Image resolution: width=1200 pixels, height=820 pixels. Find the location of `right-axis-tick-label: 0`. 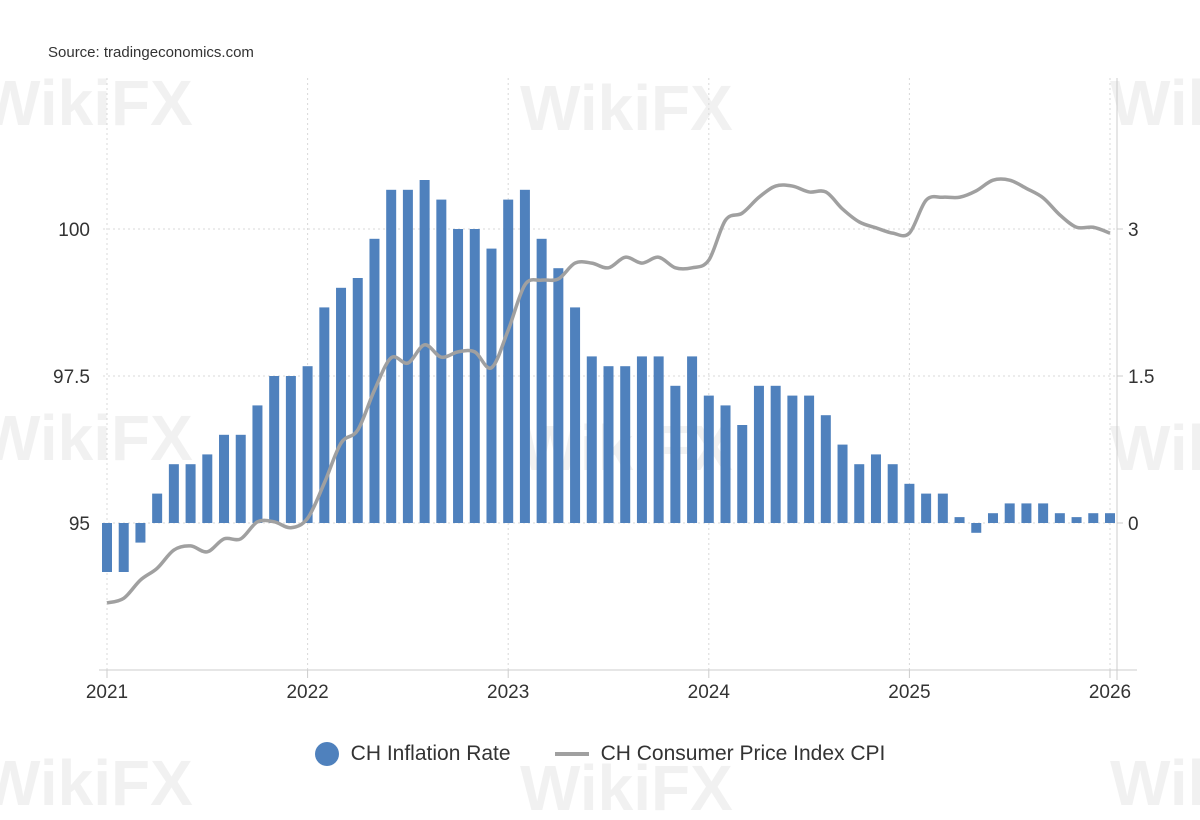

right-axis-tick-label: 0 is located at coordinates (1133, 524).